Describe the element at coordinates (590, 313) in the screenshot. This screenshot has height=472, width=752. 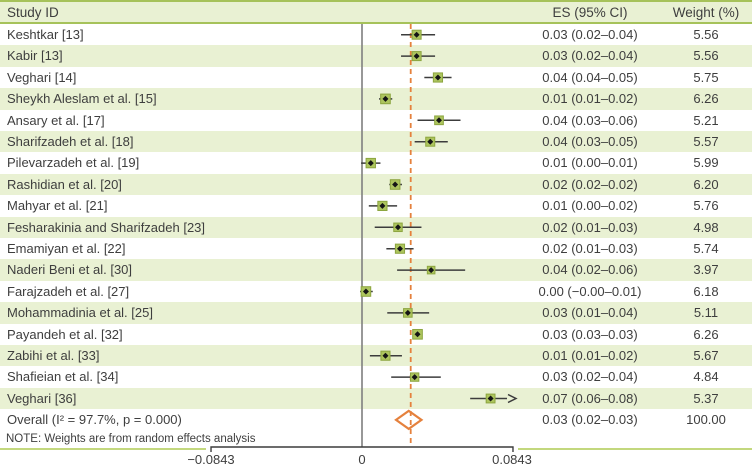
I see `es-value: 0.03 (0.01–0.04)` at that location.